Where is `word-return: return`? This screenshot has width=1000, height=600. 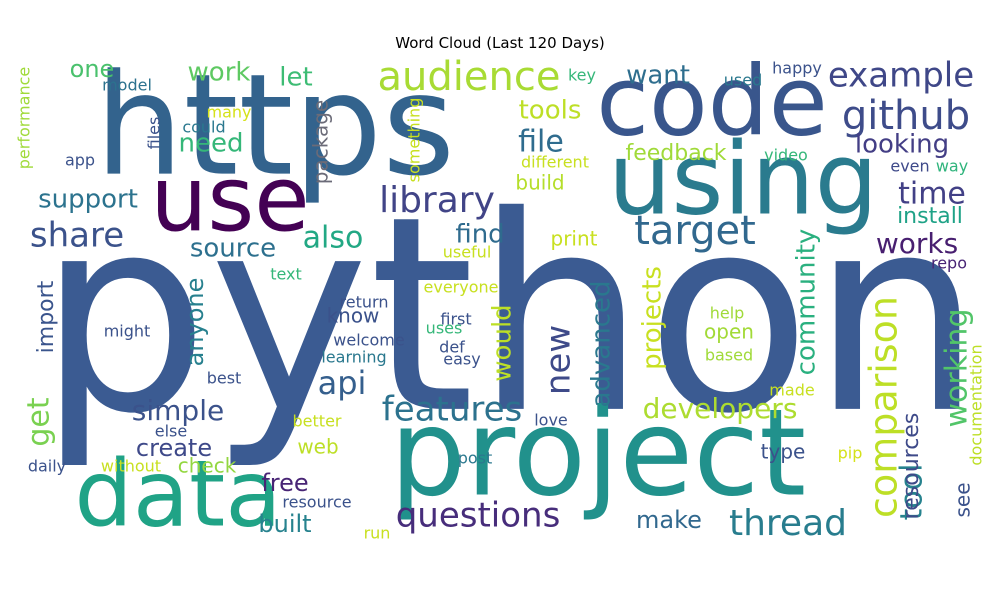 word-return: return is located at coordinates (364, 302).